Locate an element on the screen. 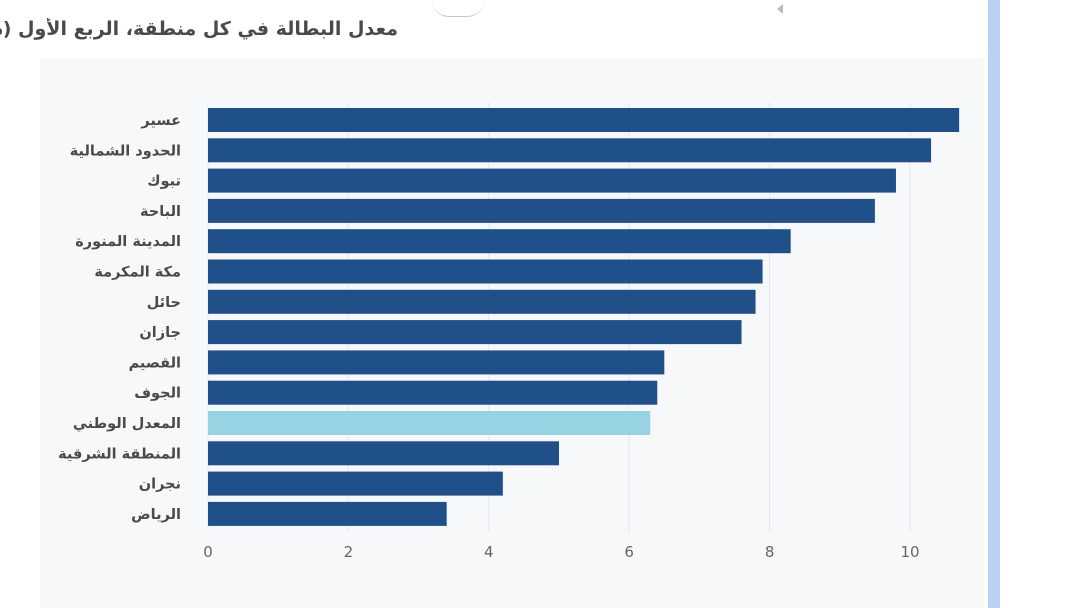 The image size is (1080, 608). decorative-arc is located at coordinates (458, 8).